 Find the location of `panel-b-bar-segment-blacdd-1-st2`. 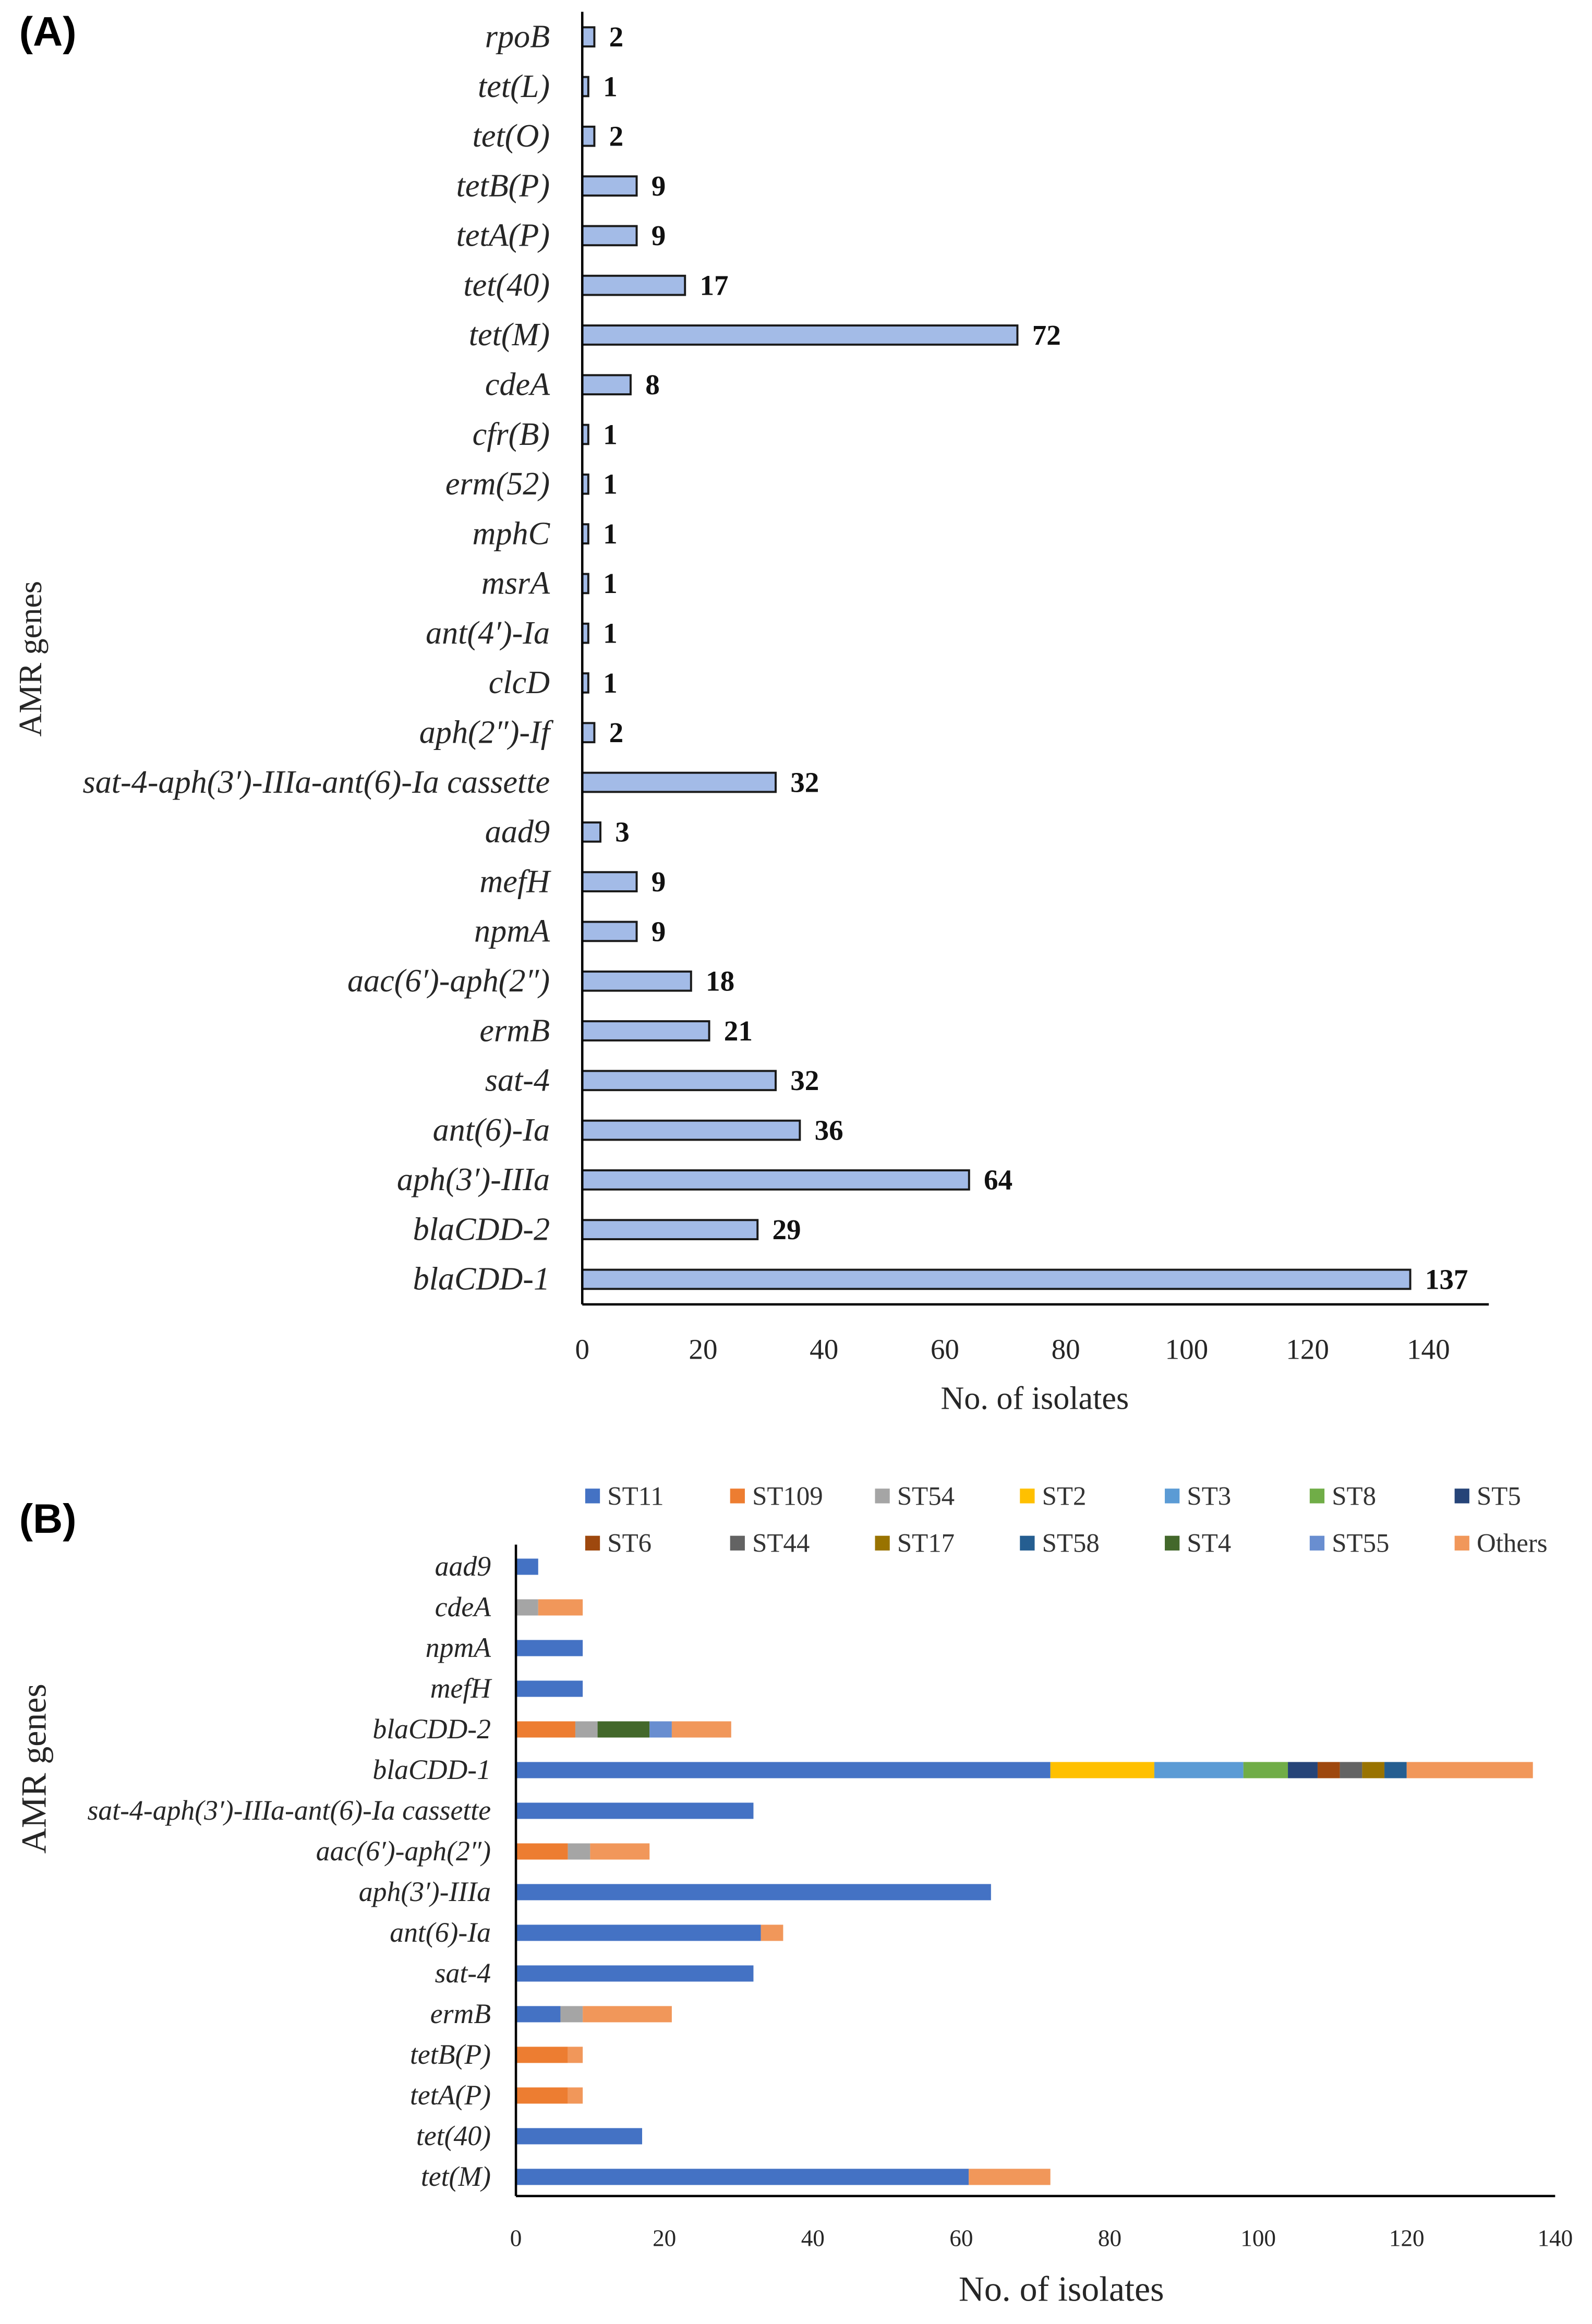

panel-b-bar-segment-blacdd-1-st2 is located at coordinates (1102, 1770).